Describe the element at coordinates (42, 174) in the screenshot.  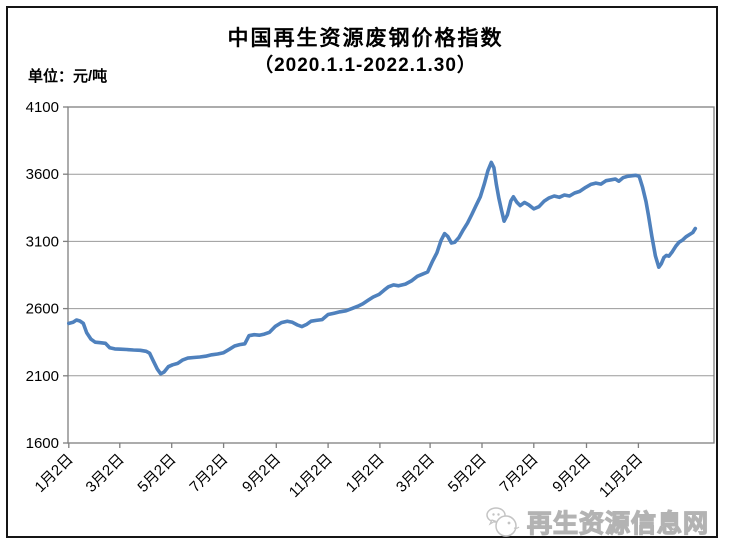
I see `y-tick-label: 3600` at that location.